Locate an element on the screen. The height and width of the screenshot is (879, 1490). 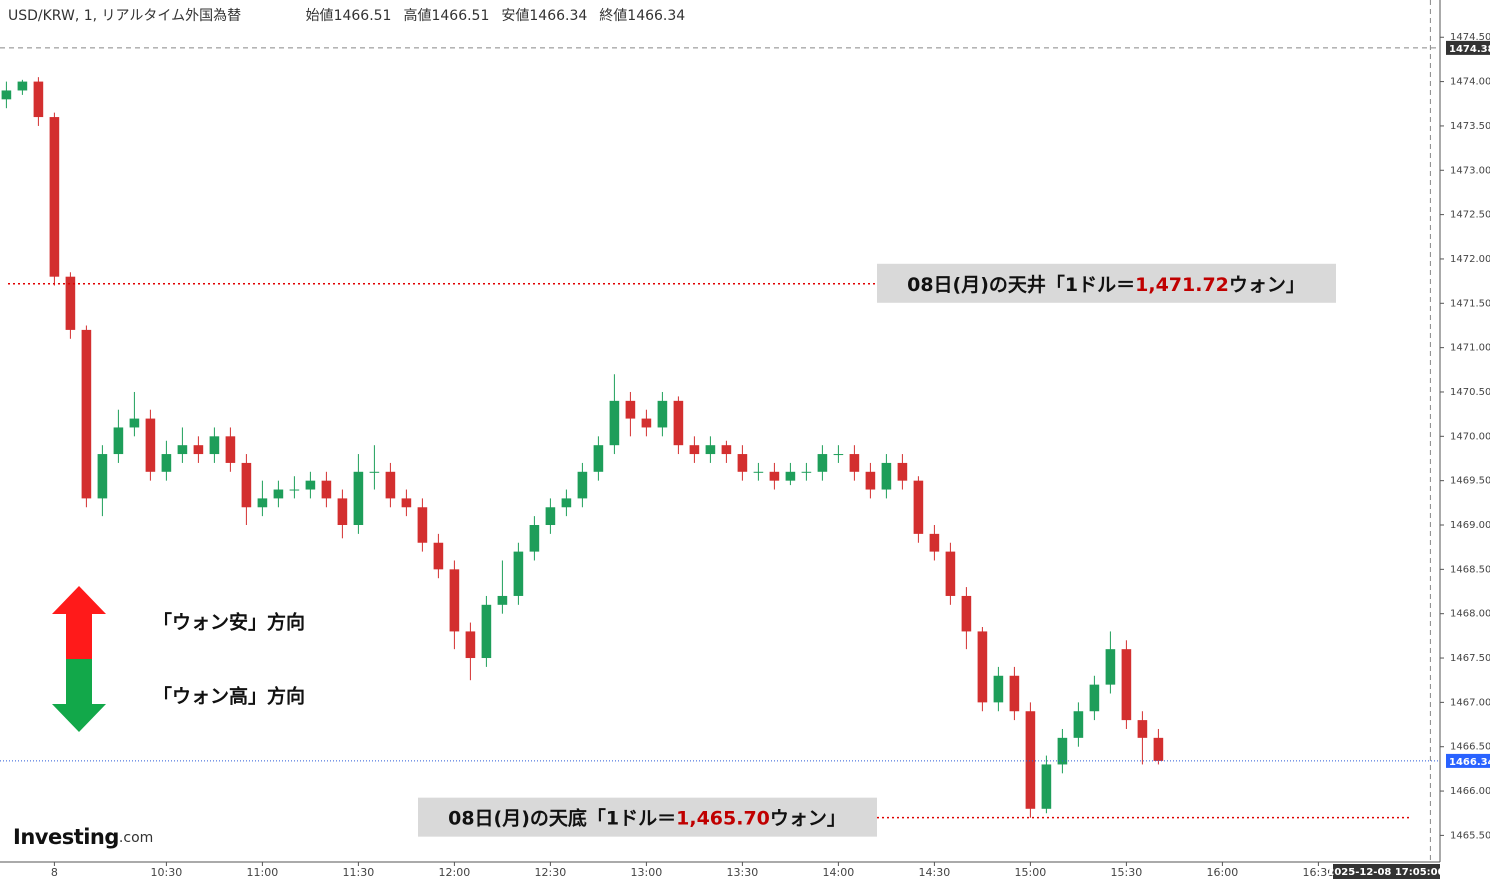
x-tick-label: 14:30 is located at coordinates (935, 872).